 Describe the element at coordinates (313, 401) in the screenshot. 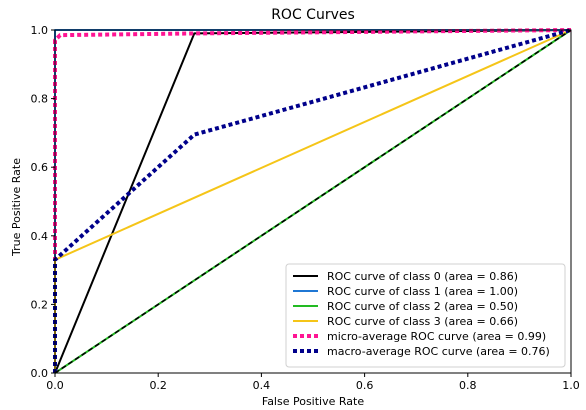

I see `x-axis-label: False Positive Rate` at that location.